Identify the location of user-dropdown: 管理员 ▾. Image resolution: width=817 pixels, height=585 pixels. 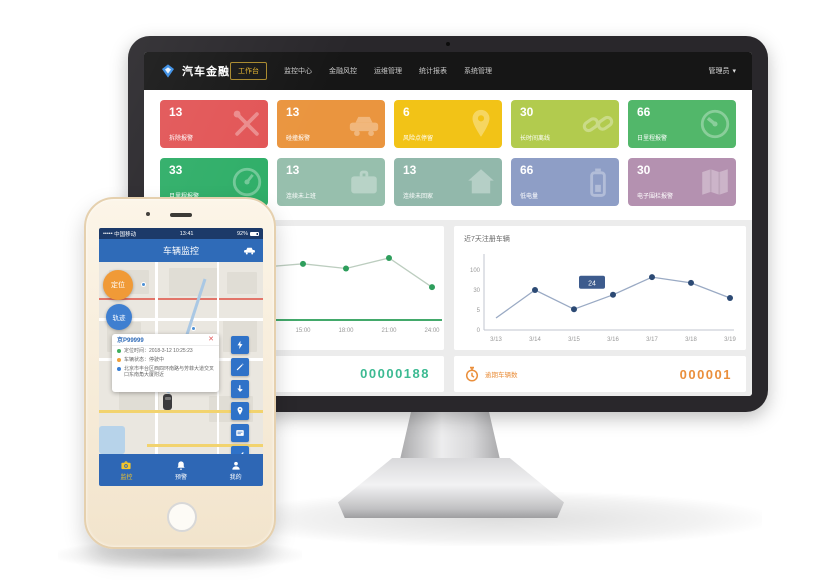
(730, 71).